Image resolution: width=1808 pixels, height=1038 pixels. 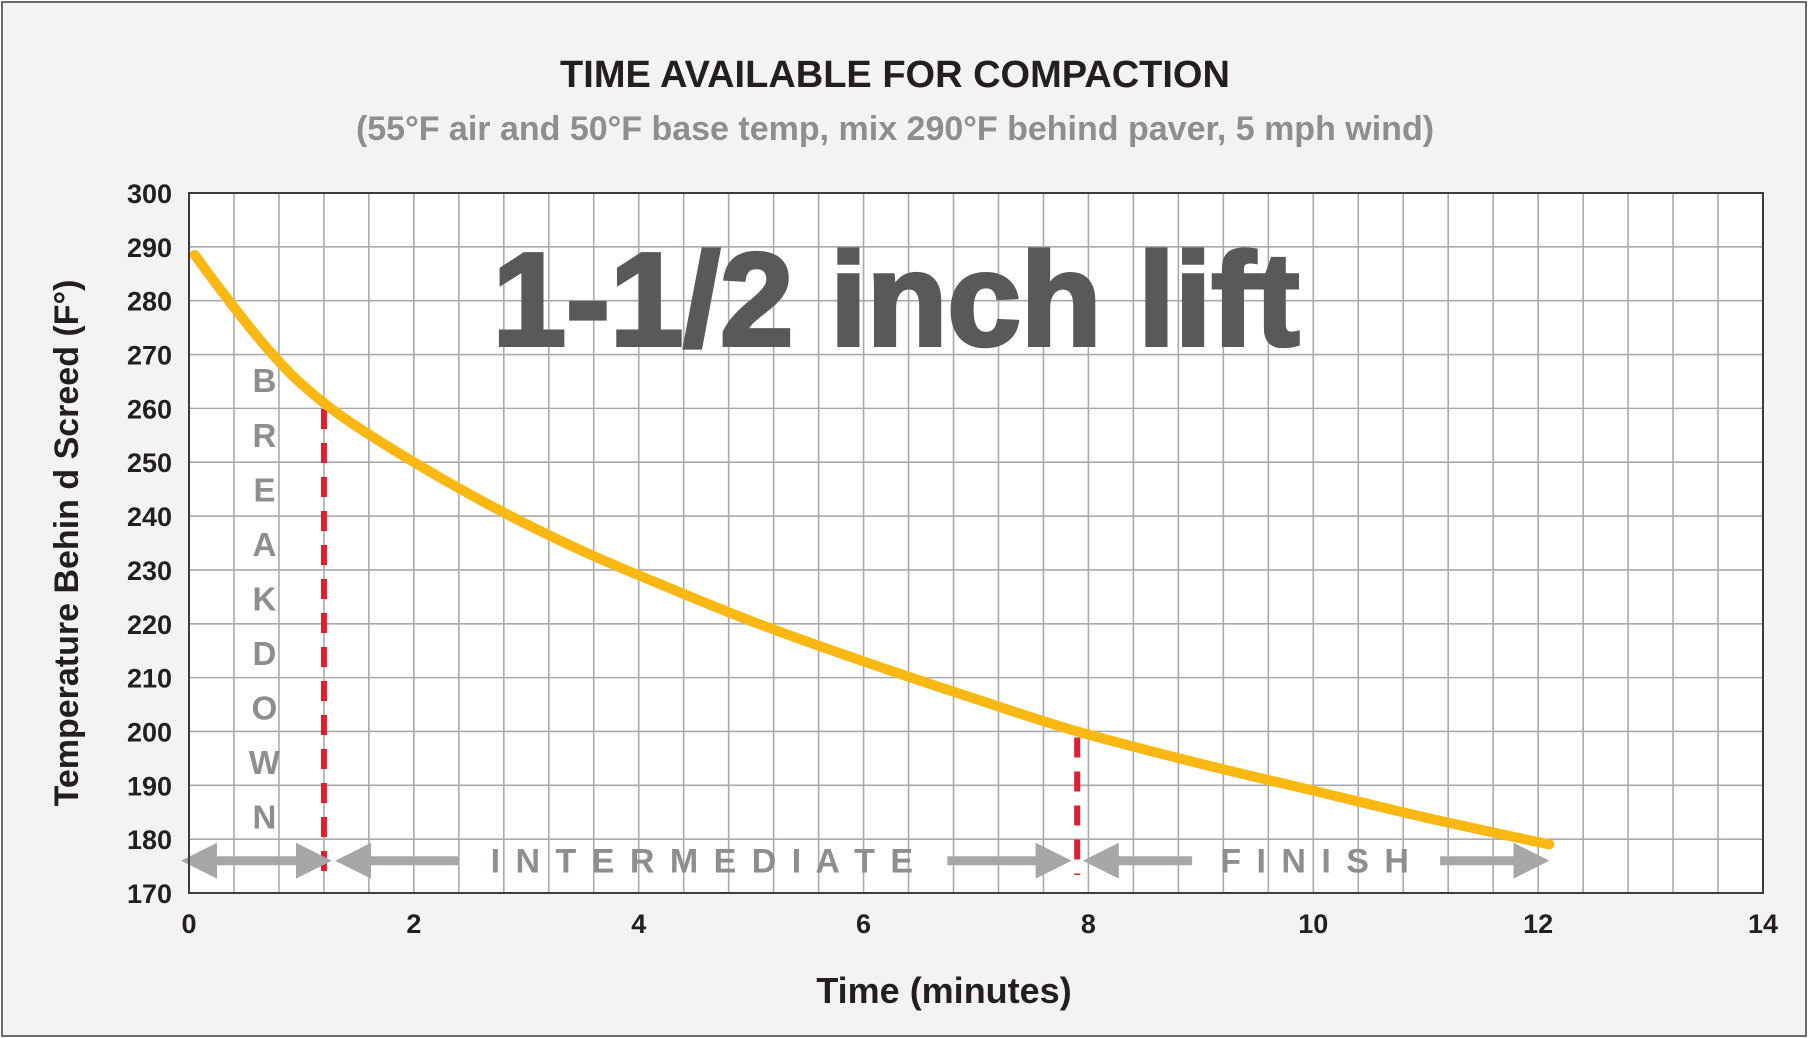 What do you see at coordinates (149, 248) in the screenshot?
I see `y-tick-label: 290` at bounding box center [149, 248].